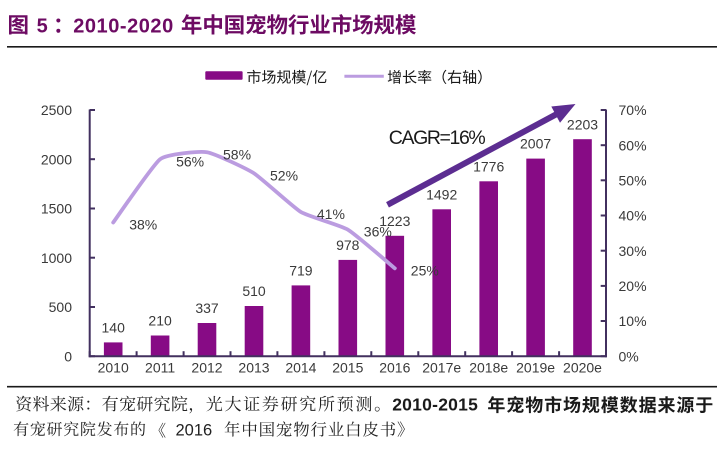 Image resolution: width=724 pixels, height=452 pixels. What do you see at coordinates (123, 27) in the screenshot?
I see `svg-text: 2010-2020` at bounding box center [123, 27].